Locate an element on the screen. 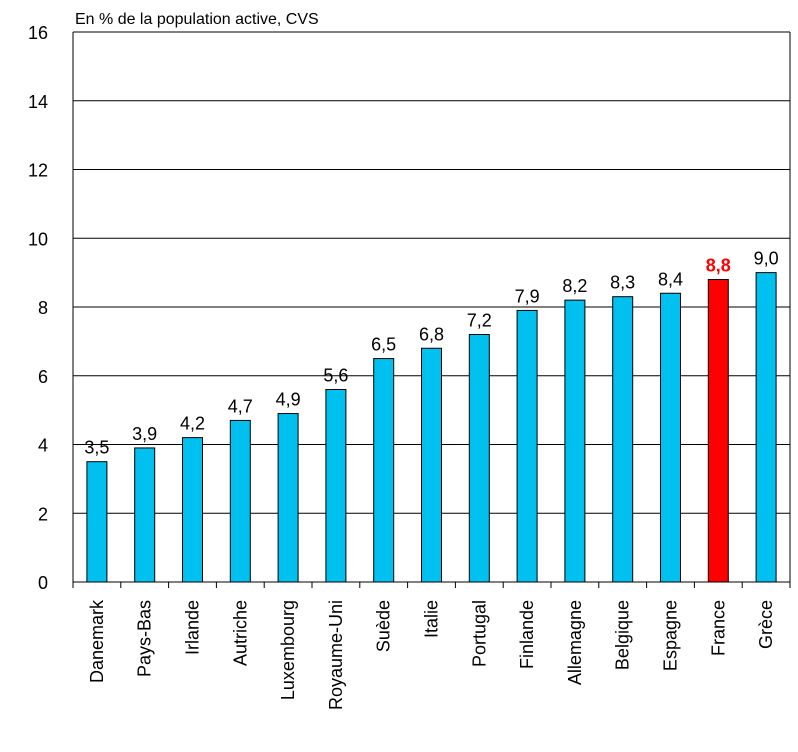 This screenshot has width=798, height=752. data-label: 9,0 is located at coordinates (766, 259).